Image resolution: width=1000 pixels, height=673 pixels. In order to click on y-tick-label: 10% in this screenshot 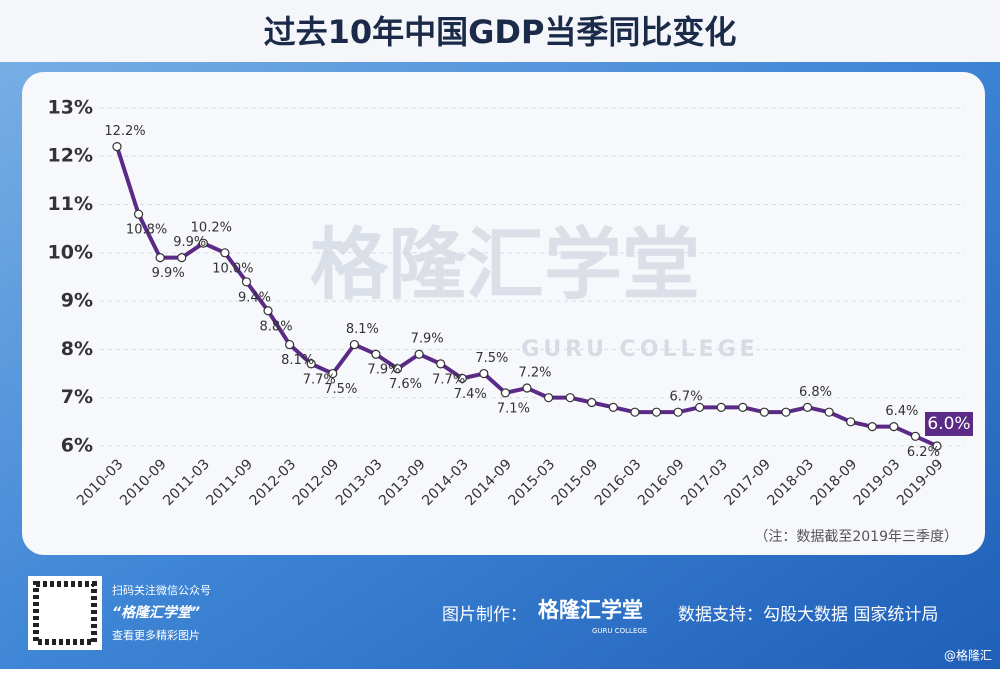, I will do `click(70, 252)`.